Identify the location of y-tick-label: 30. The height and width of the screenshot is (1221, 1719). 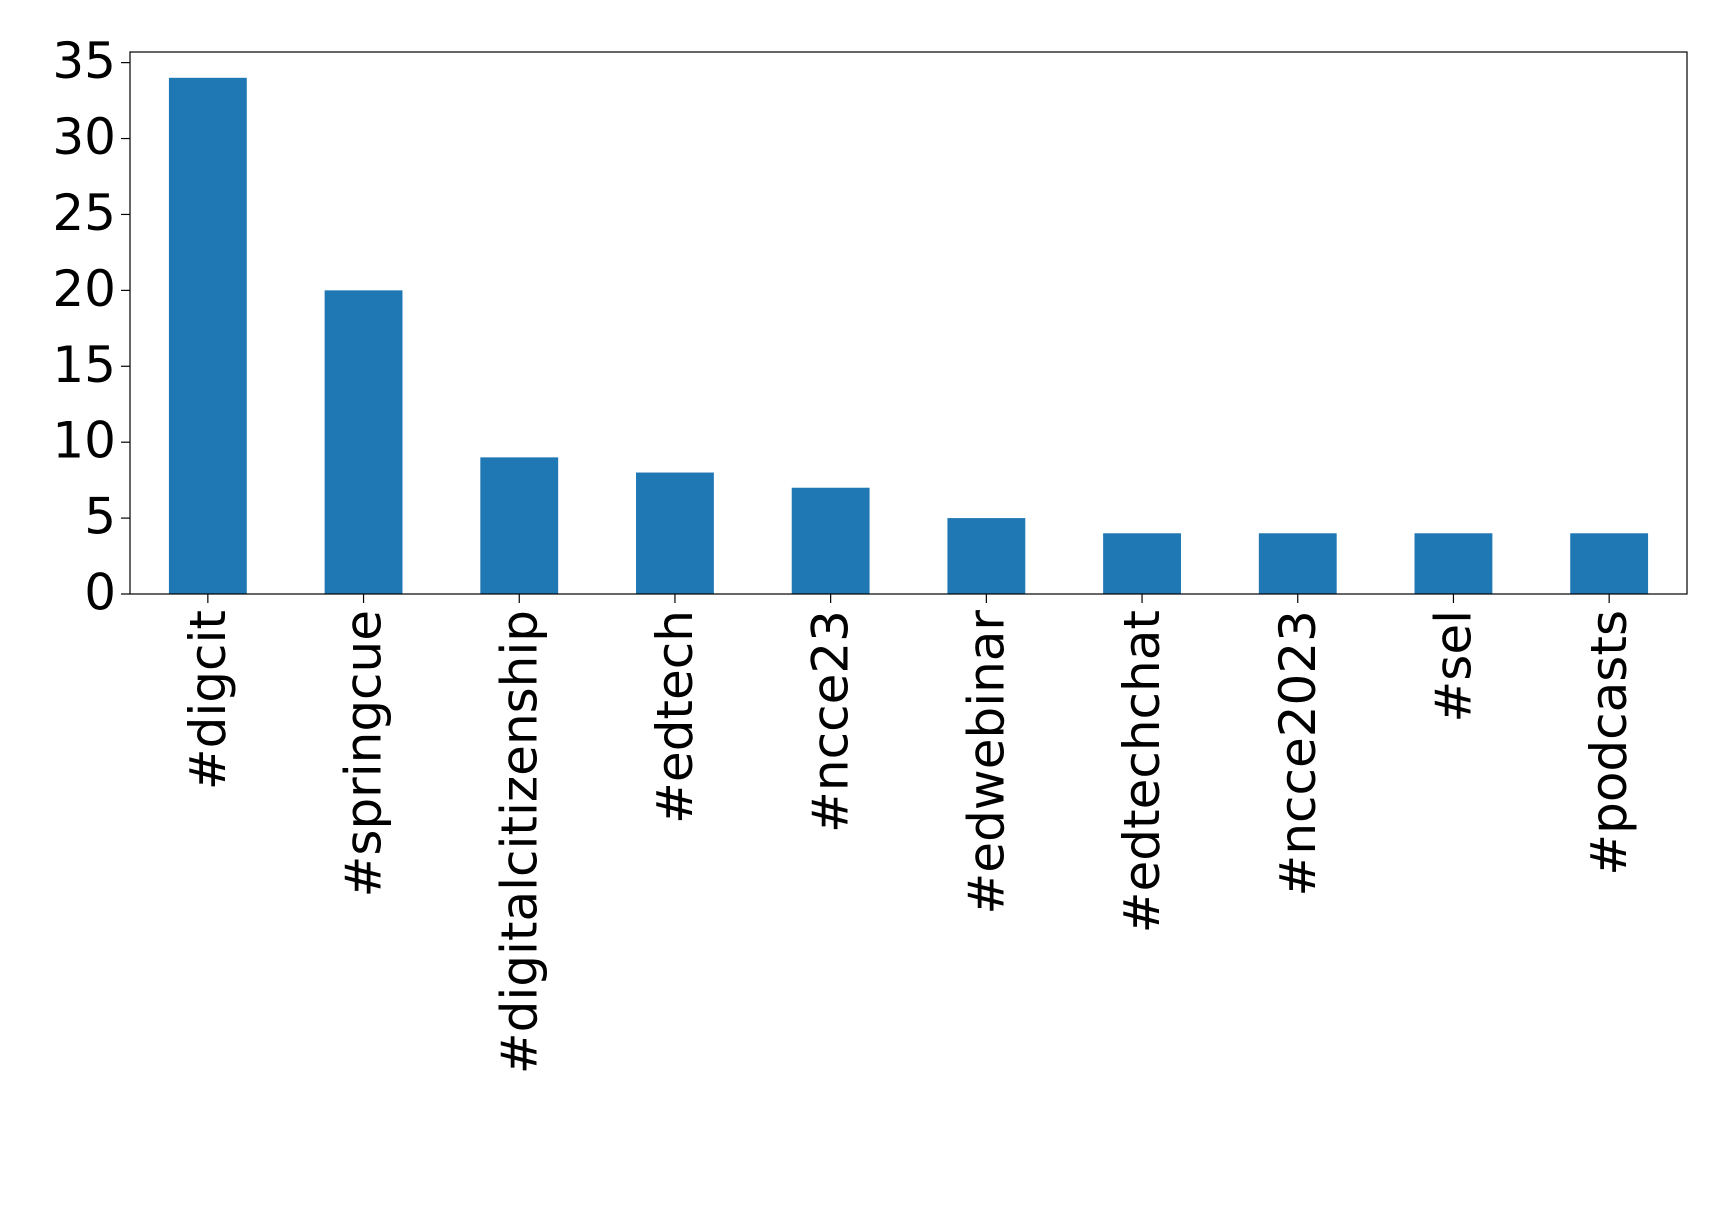
(84, 137).